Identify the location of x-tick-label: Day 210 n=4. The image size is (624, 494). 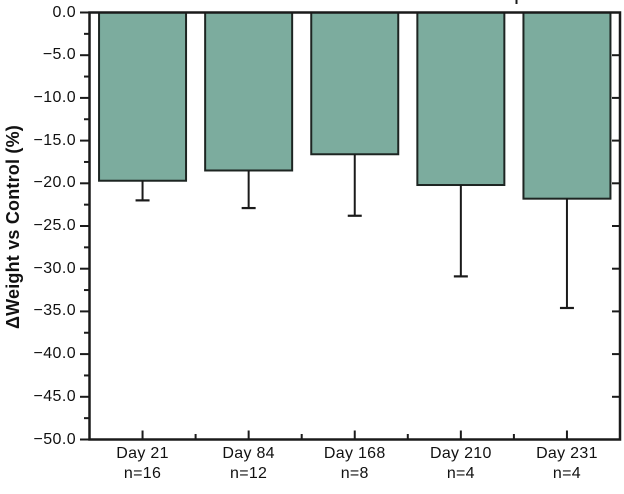
(461, 463).